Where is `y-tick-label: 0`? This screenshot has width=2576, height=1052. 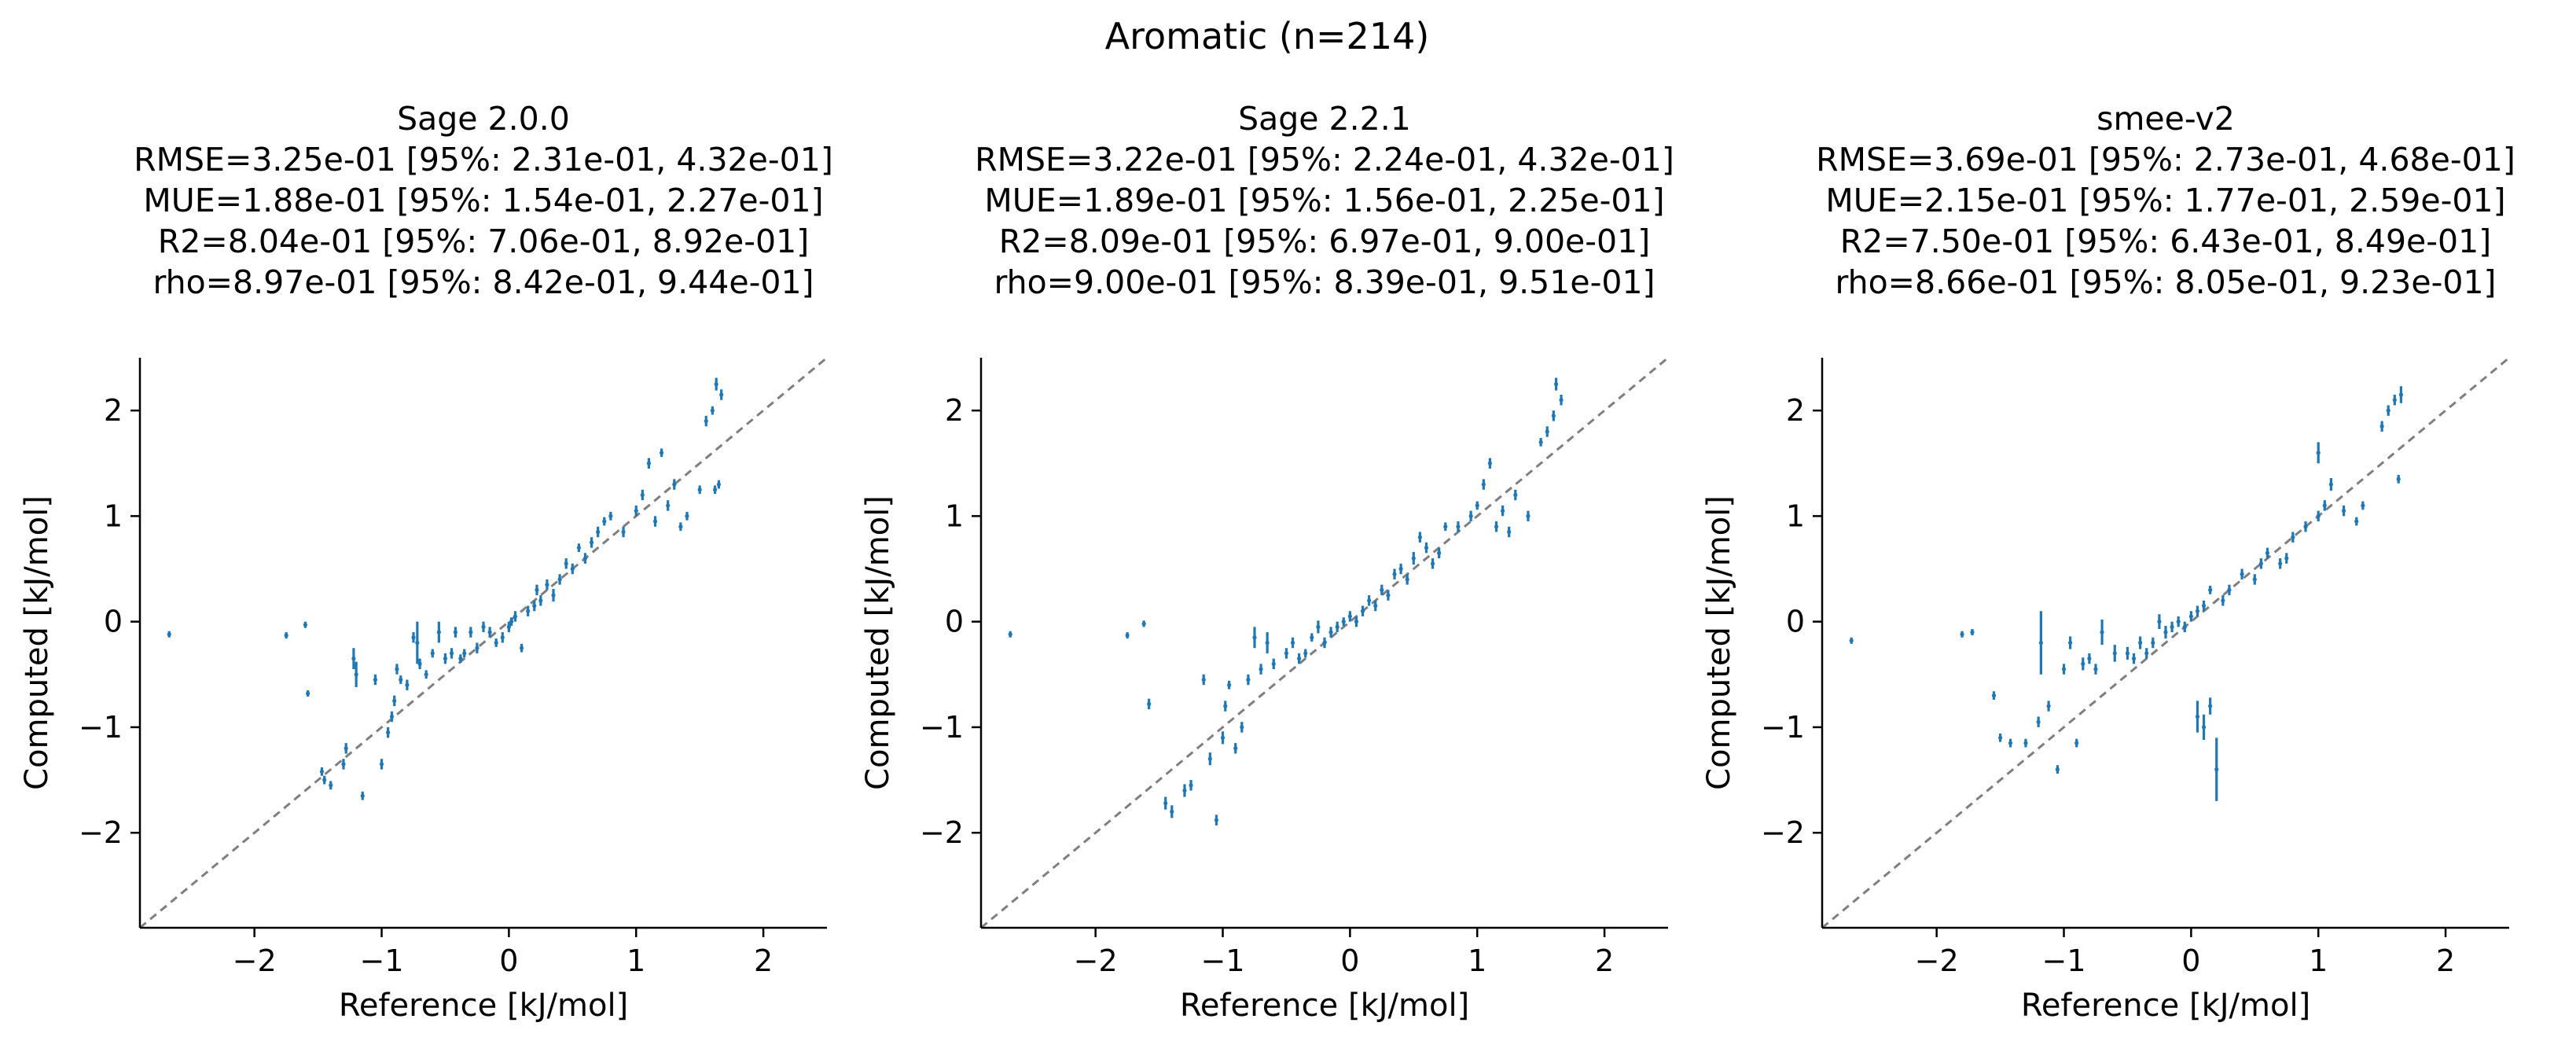 y-tick-label: 0 is located at coordinates (1795, 622).